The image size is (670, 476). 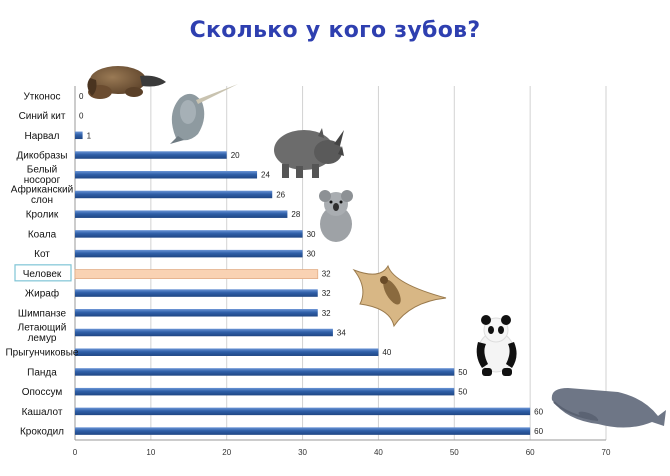 I want to click on category-label: Человек, so click(x=42, y=274).